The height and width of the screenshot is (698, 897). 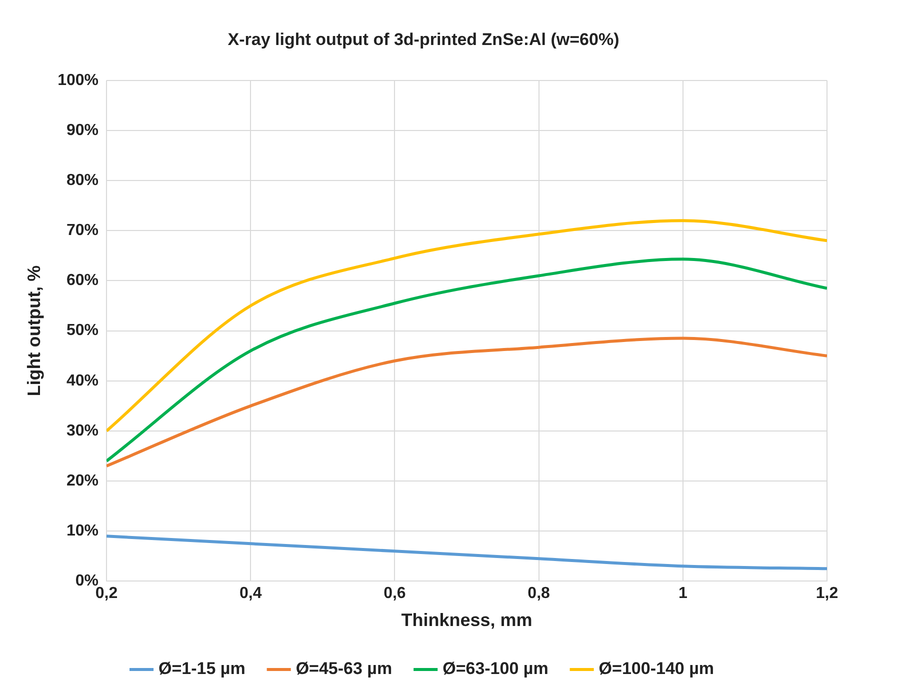 I want to click on y-axis-title: Light output, %, so click(x=34, y=330).